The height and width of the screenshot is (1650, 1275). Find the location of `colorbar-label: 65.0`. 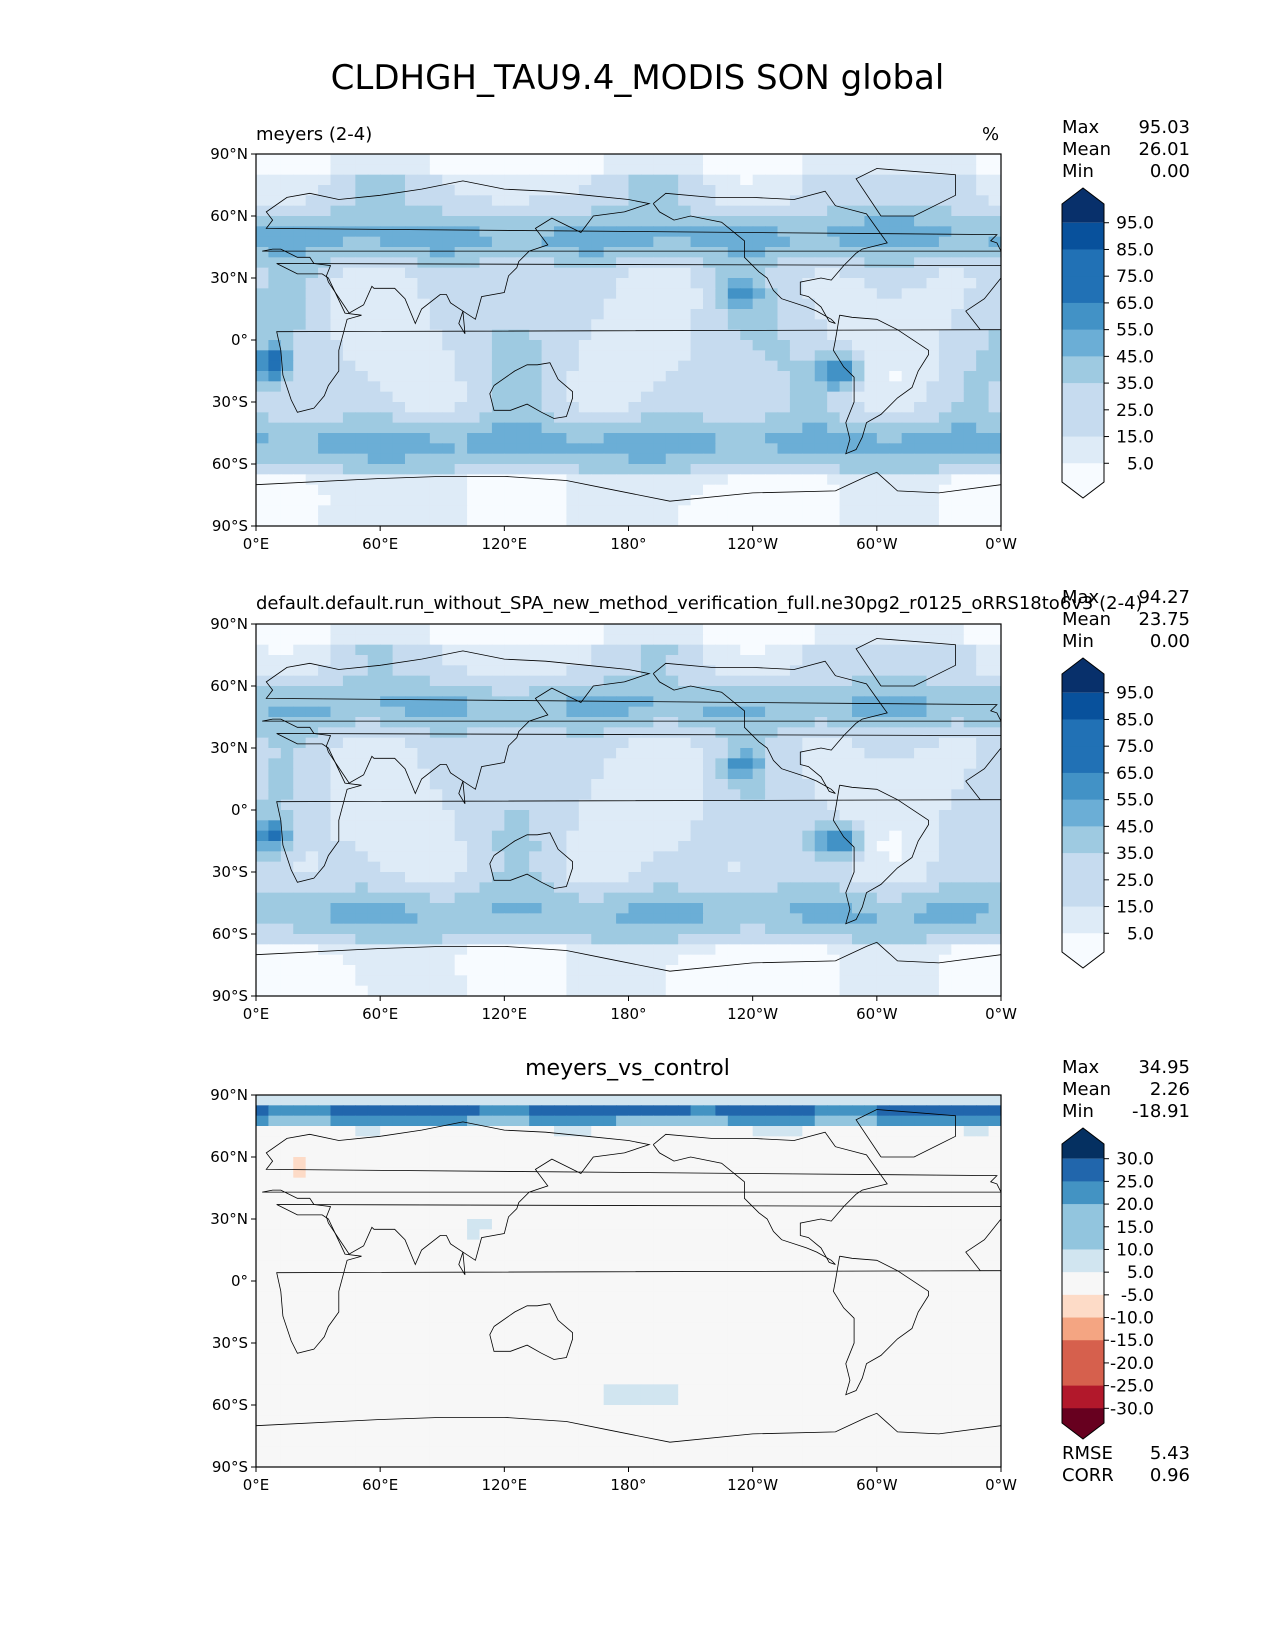

colorbar-label: 65.0 is located at coordinates (1135, 304).